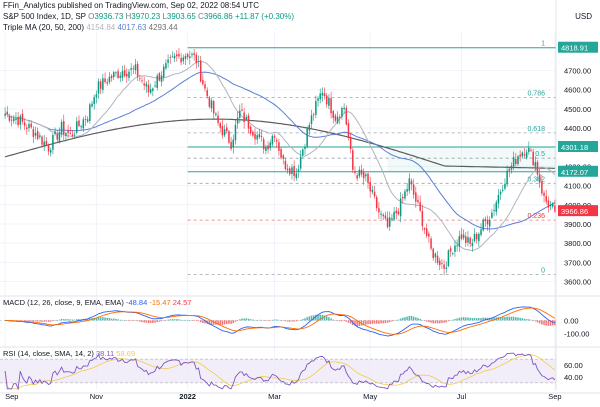  What do you see at coordinates (48, 353) in the screenshot?
I see `rsi-title: RSI (14, close, SMA, 14, 2)` at bounding box center [48, 353].